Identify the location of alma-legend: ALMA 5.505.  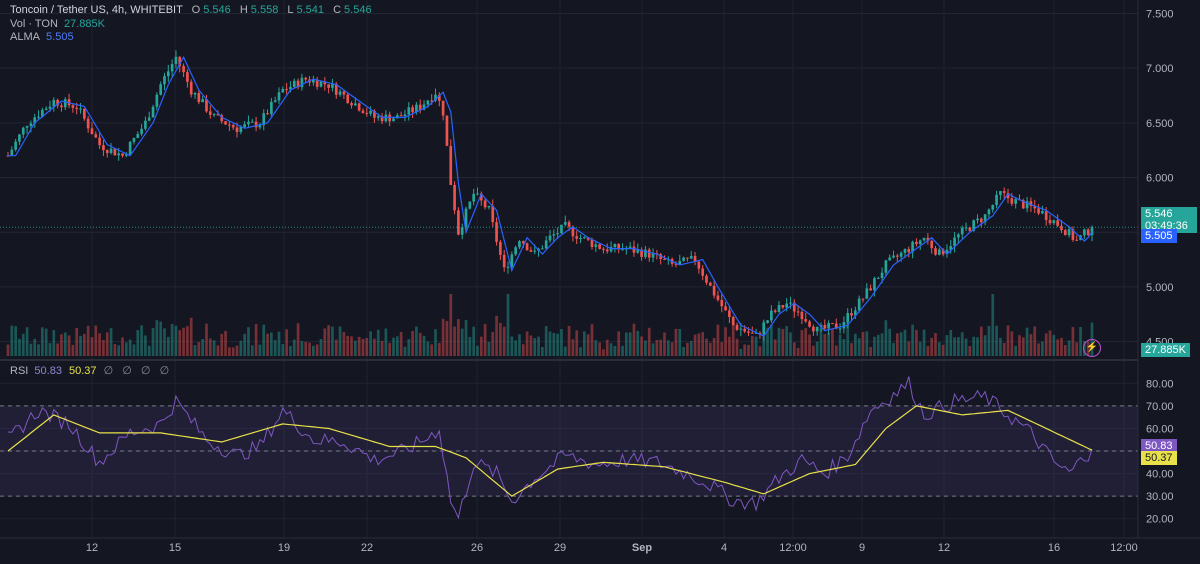
(42, 37).